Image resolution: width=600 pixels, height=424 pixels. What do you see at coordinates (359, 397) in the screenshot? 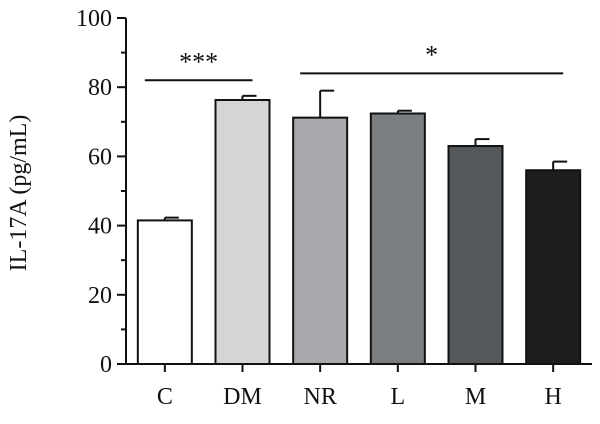
I see `x-tick-labels: C DM NR L M H` at bounding box center [359, 397].